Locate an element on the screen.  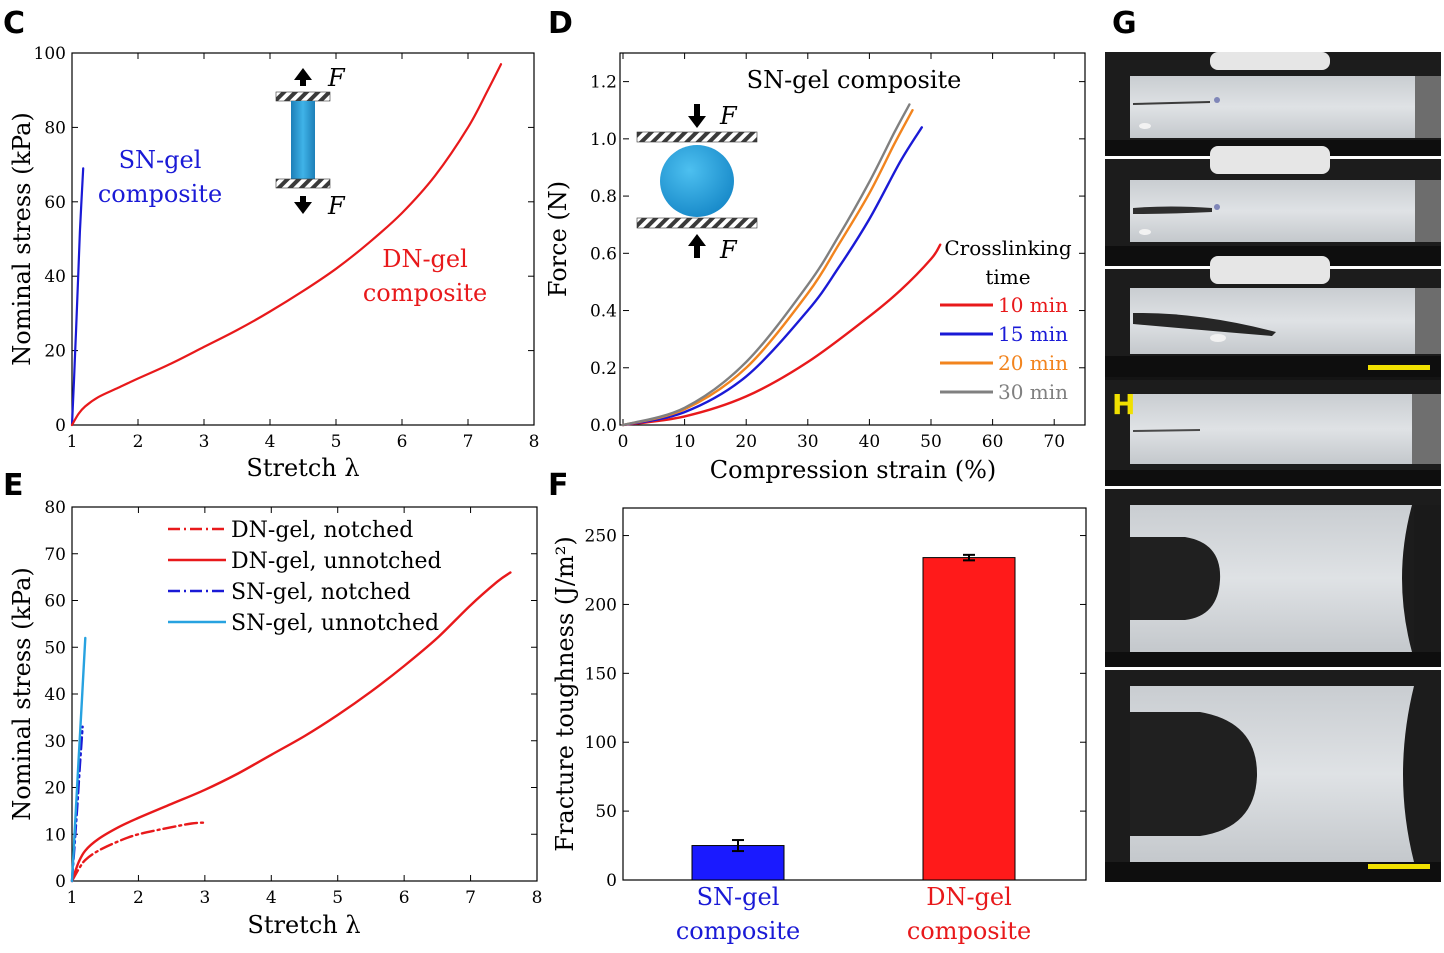
chart-e-xlabel: Stretch λ is located at coordinates (303, 925).